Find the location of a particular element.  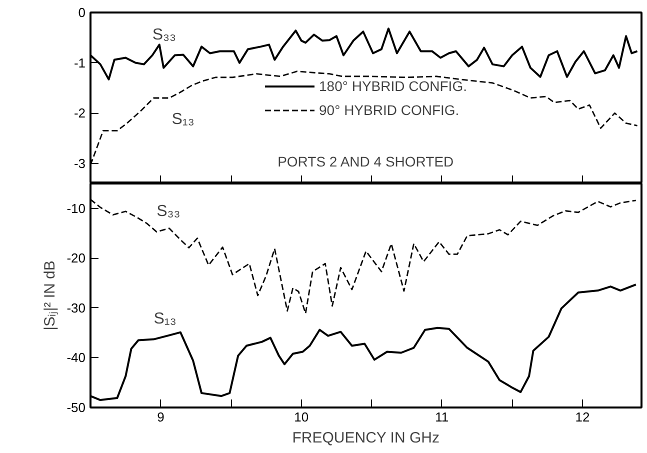

y-tick-label: -50 is located at coordinates (76, 407).